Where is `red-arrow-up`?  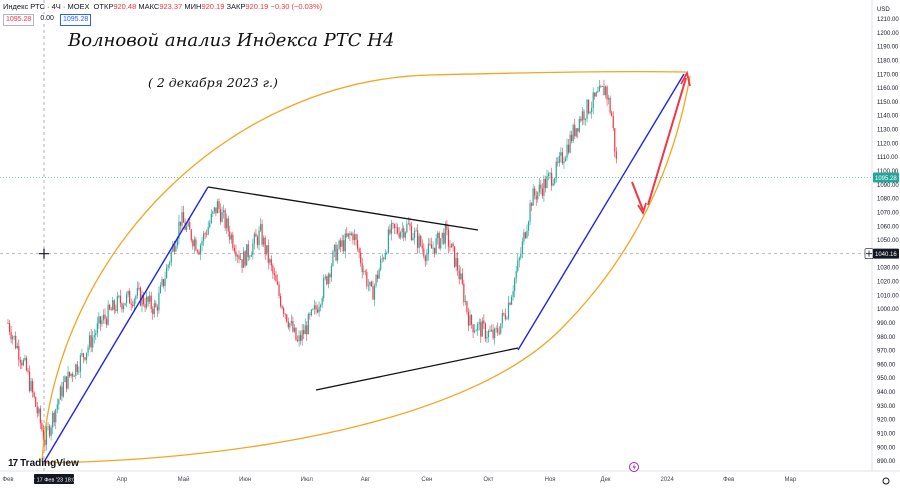
red-arrow-up is located at coordinates (667, 141).